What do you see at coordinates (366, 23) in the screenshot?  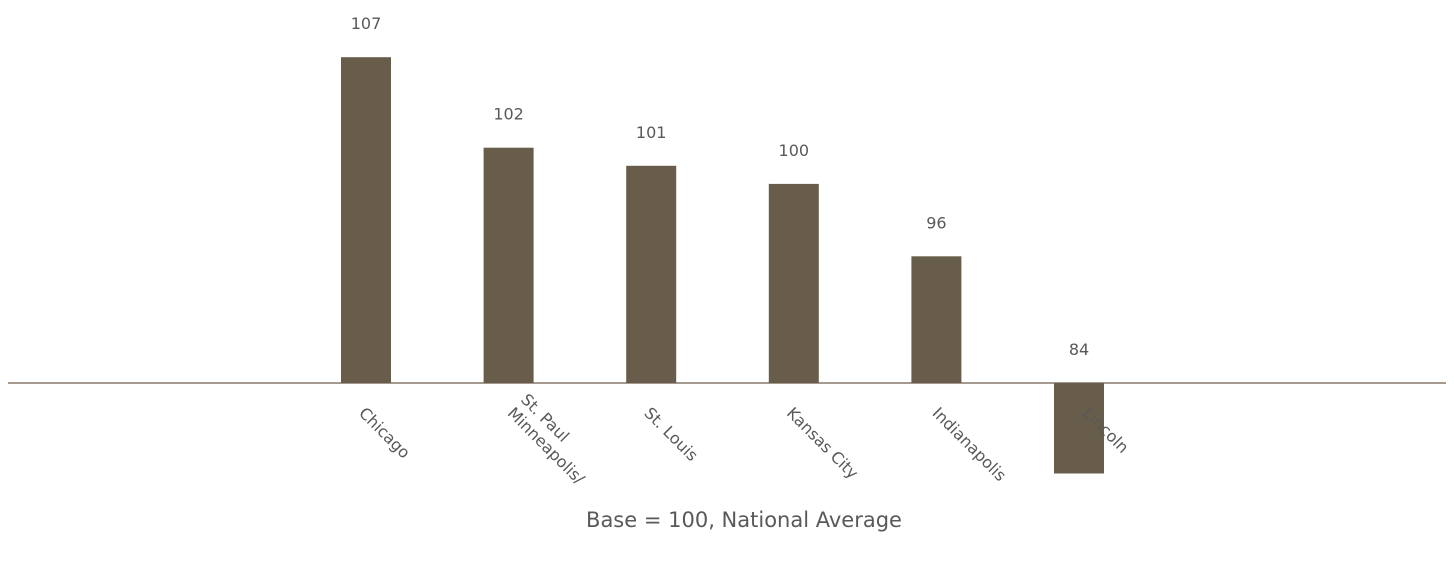 I see `value-label-0: 107` at bounding box center [366, 23].